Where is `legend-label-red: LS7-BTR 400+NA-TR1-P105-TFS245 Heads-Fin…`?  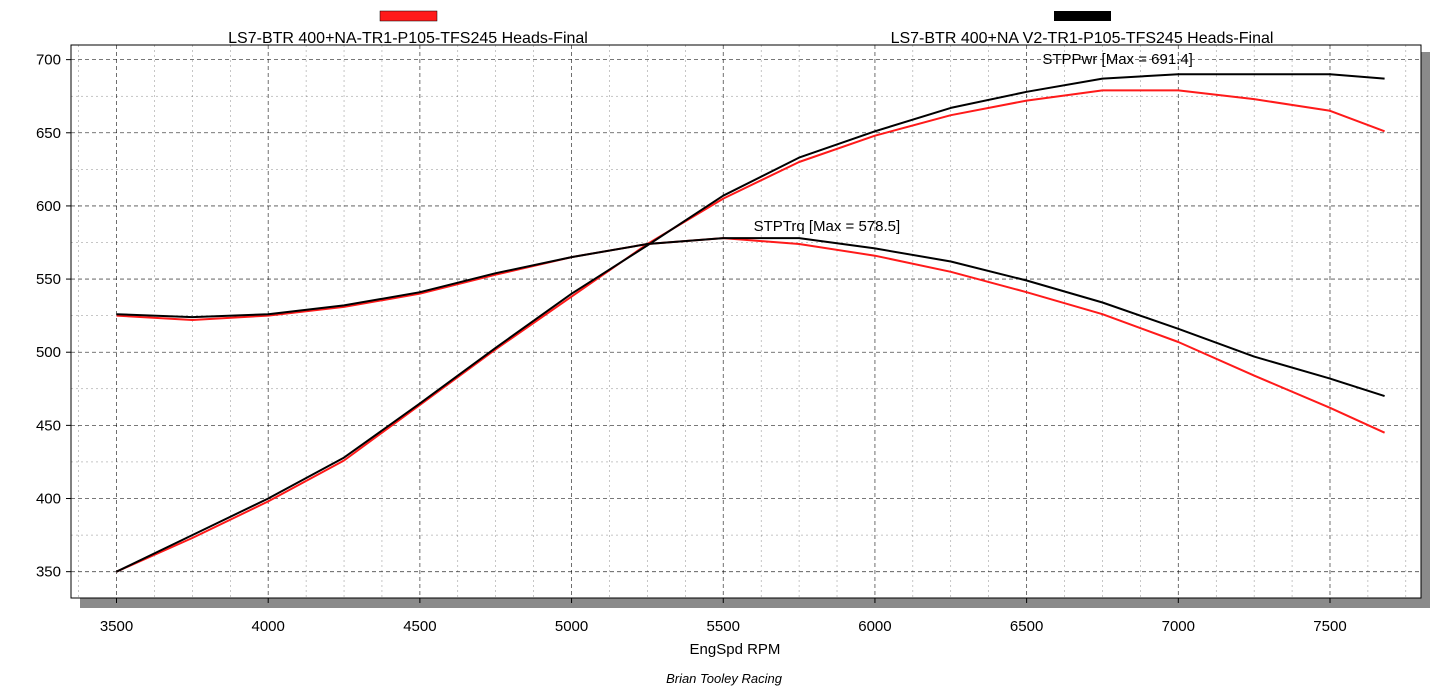 legend-label-red: LS7-BTR 400+NA-TR1-P105-TFS245 Heads-Fin… is located at coordinates (408, 38).